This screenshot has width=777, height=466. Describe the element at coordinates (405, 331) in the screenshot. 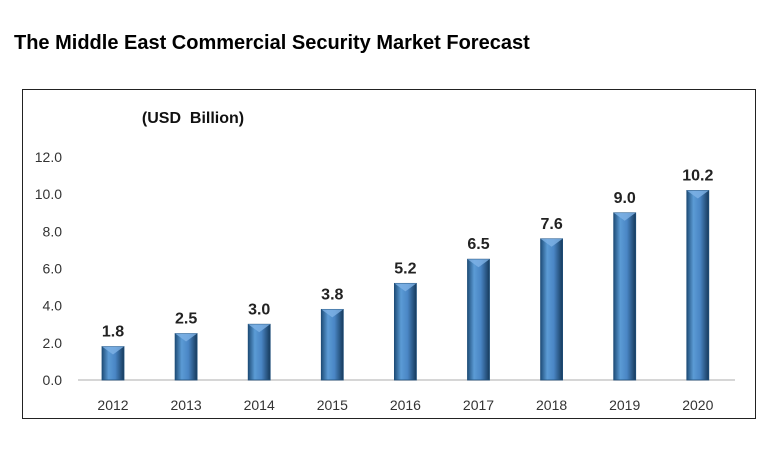

I see `bar-2016` at that location.